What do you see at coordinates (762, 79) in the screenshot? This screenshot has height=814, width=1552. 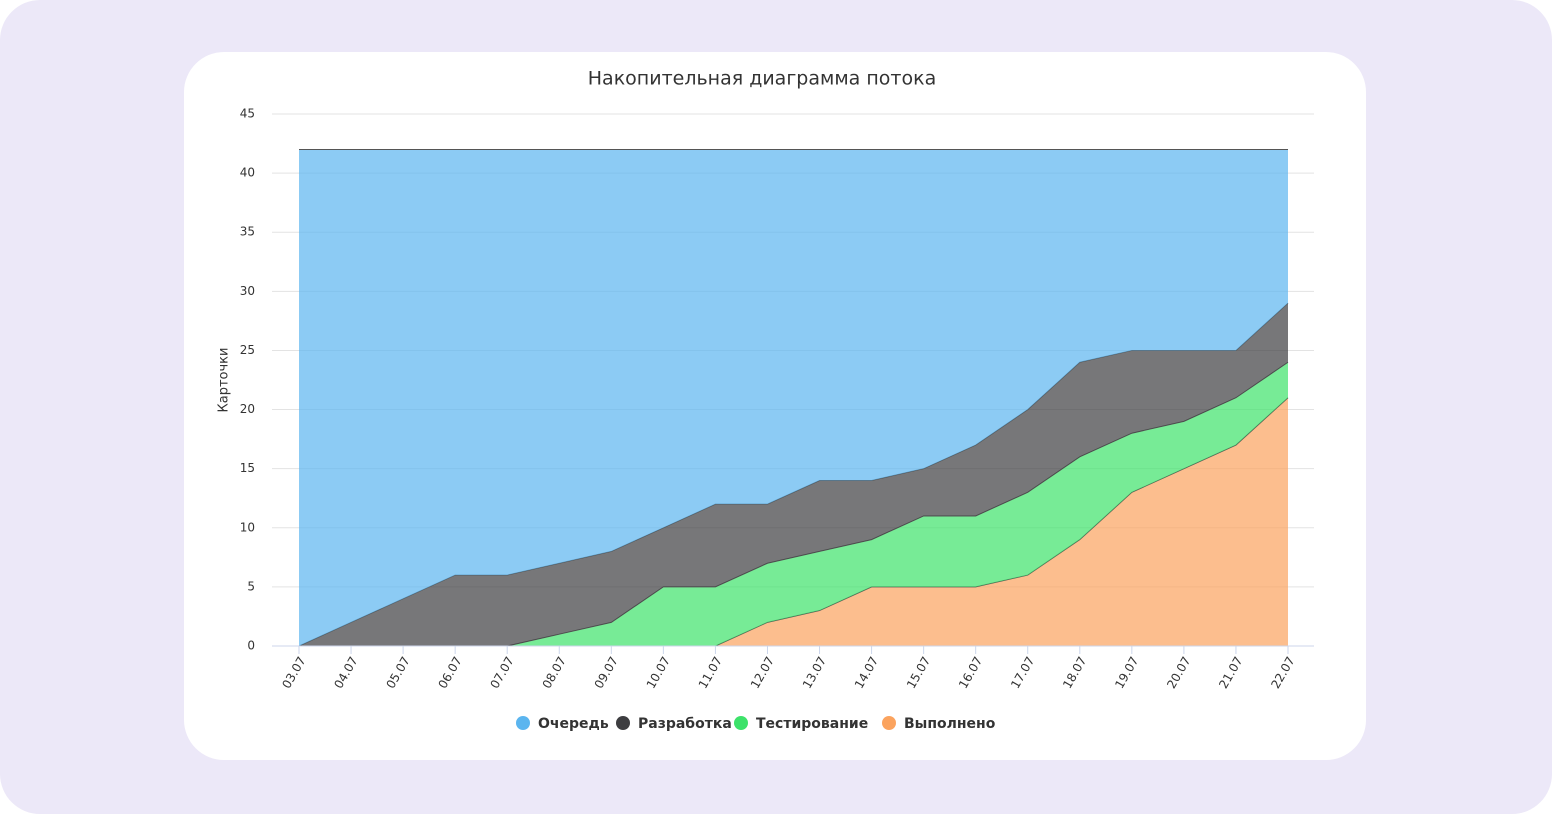 I see `chart-title: Накопительная диаграмма потока` at bounding box center [762, 79].